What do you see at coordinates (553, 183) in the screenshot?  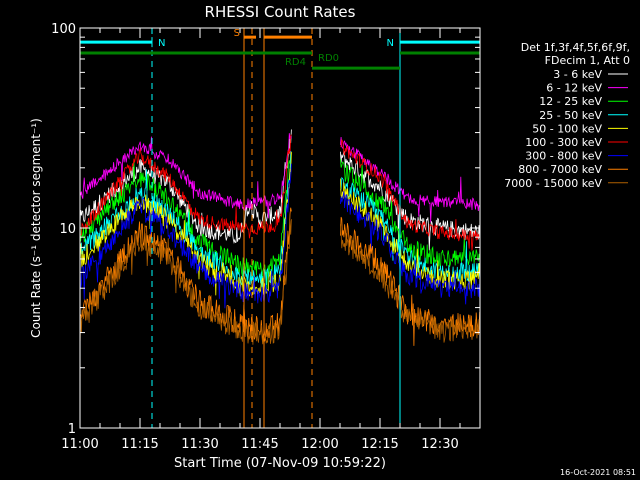 I see `legend-entry-label: 7000 - 15000 keV` at bounding box center [553, 183].